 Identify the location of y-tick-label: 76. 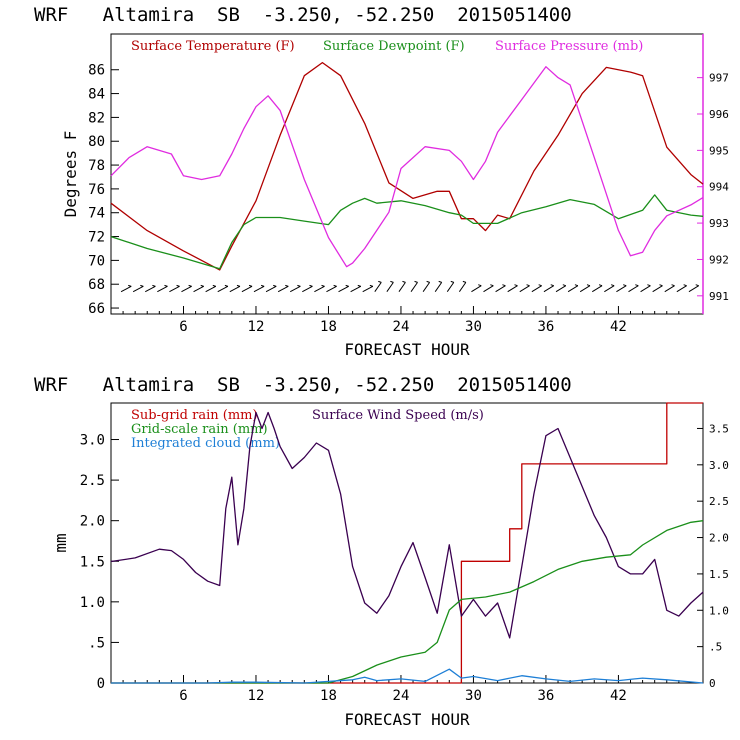
(96, 190).